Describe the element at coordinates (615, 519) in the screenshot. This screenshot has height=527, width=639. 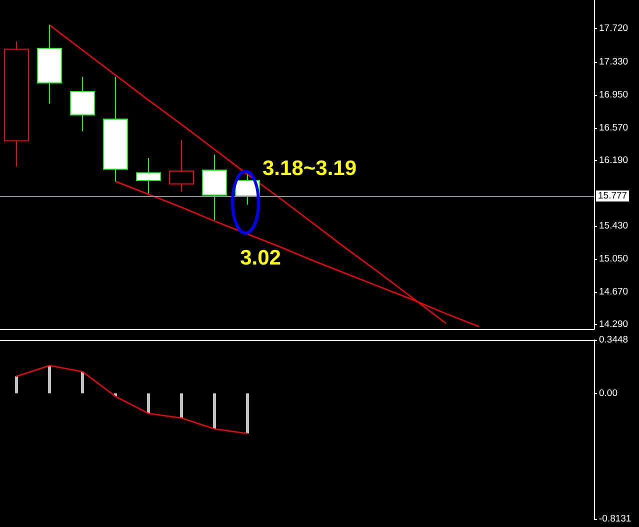
I see `y-tick-label: -0.8131` at that location.